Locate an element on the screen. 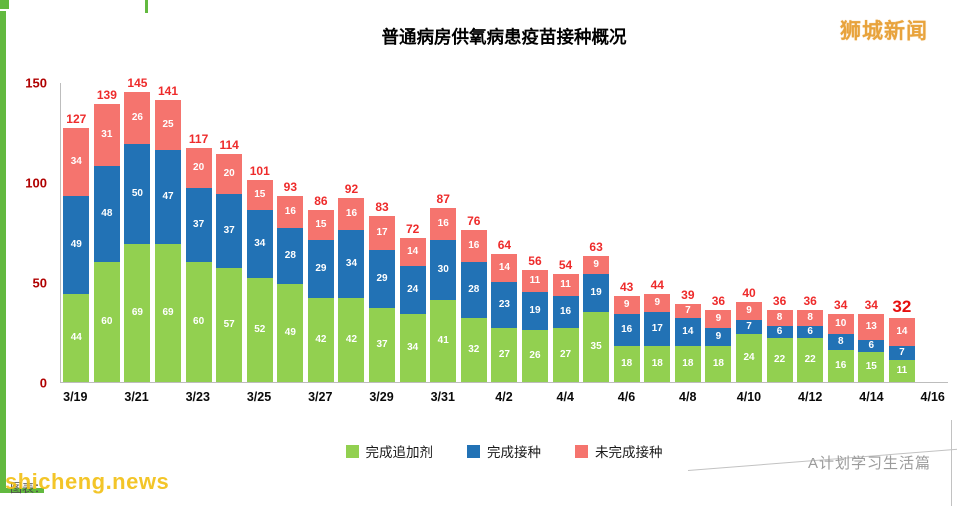  segment-value-label: 7 is located at coordinates (688, 310).